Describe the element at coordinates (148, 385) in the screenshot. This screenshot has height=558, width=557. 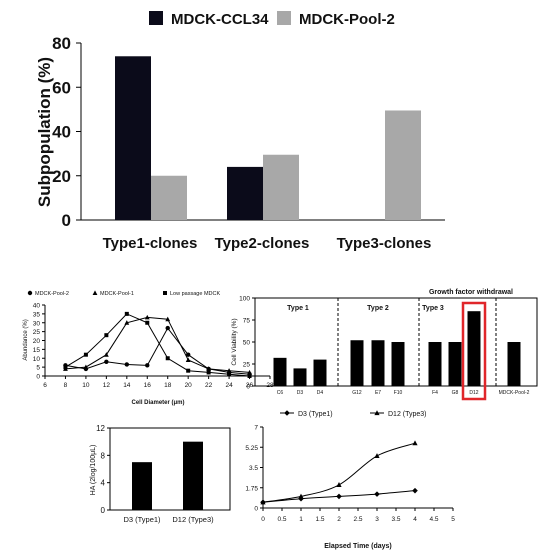
I see `x-tick-label: 16` at that location.